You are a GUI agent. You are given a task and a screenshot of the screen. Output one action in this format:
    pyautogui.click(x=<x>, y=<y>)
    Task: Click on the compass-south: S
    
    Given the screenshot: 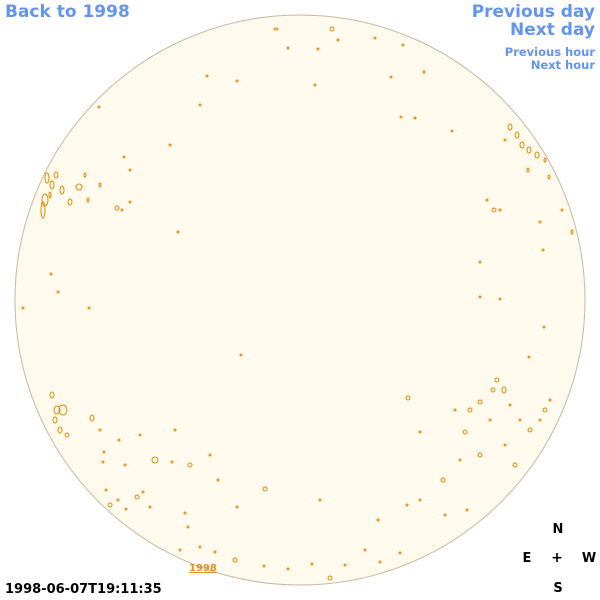 What is the action you would take?
    pyautogui.click(x=558, y=588)
    